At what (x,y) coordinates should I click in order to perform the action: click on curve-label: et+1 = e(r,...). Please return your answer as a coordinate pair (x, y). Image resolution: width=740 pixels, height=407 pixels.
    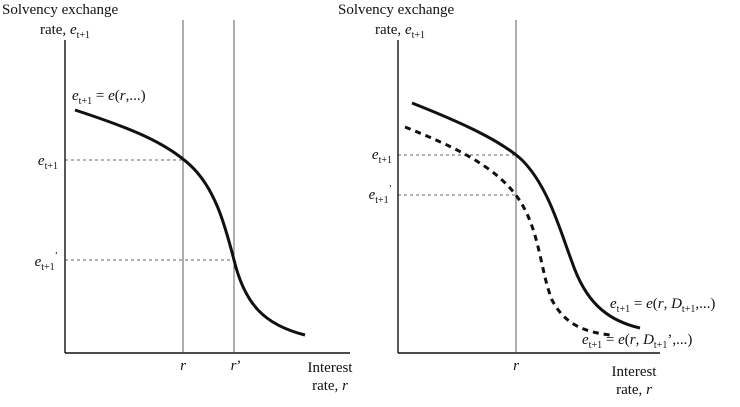
    Looking at the image, I should click on (109, 97).